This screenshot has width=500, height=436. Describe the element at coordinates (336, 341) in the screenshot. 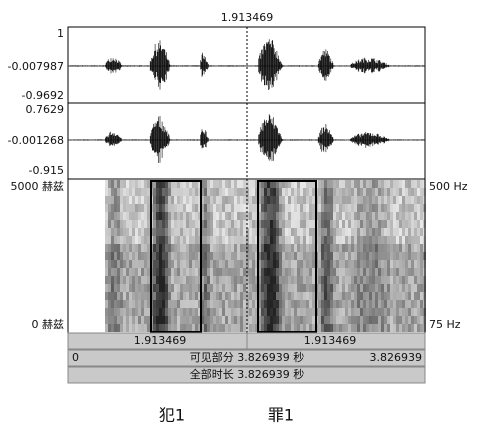

I see `selection-bar` at that location.